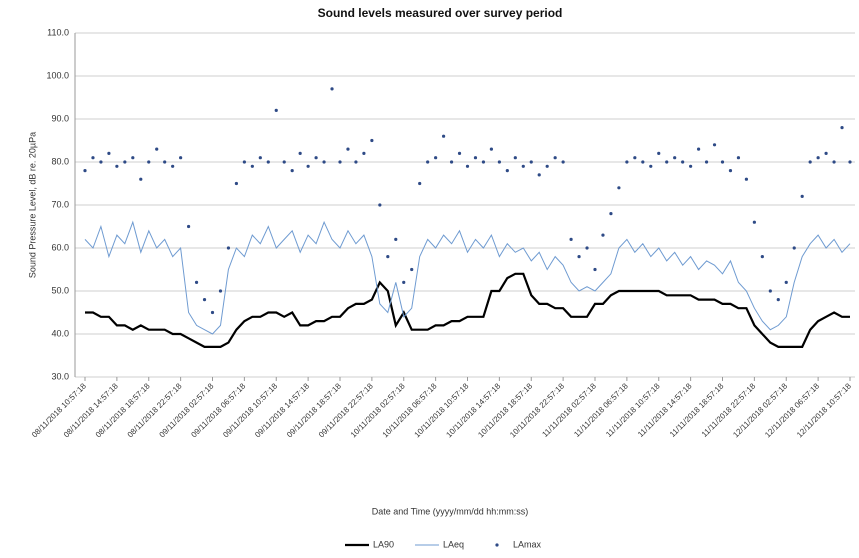 Image resolution: width=859 pixels, height=558 pixels. Describe the element at coordinates (527, 544) in the screenshot. I see `legend-label: LAmax` at that location.